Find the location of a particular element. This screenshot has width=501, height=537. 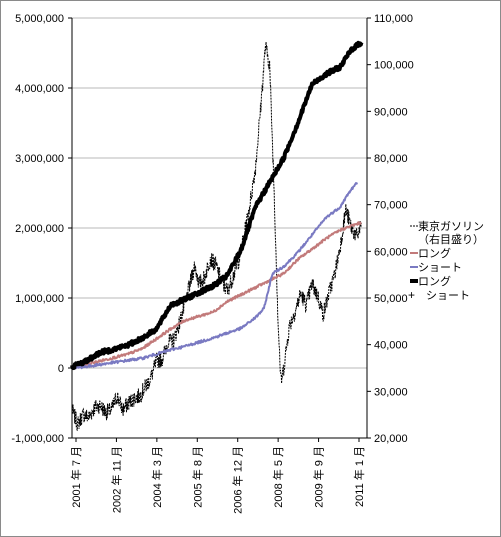

right-tick-label: 80,000 is located at coordinates (391, 159).